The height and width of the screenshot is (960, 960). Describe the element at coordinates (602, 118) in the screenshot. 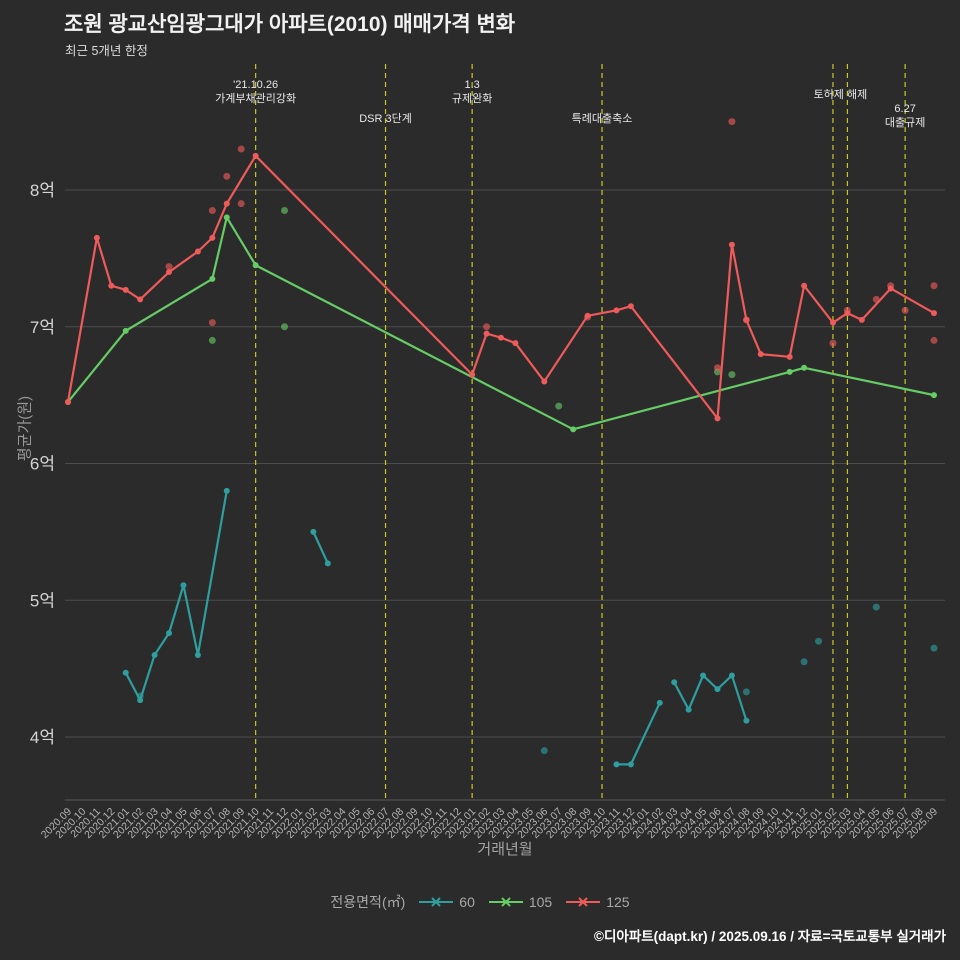

I see `event-label: 특례대출축소` at that location.